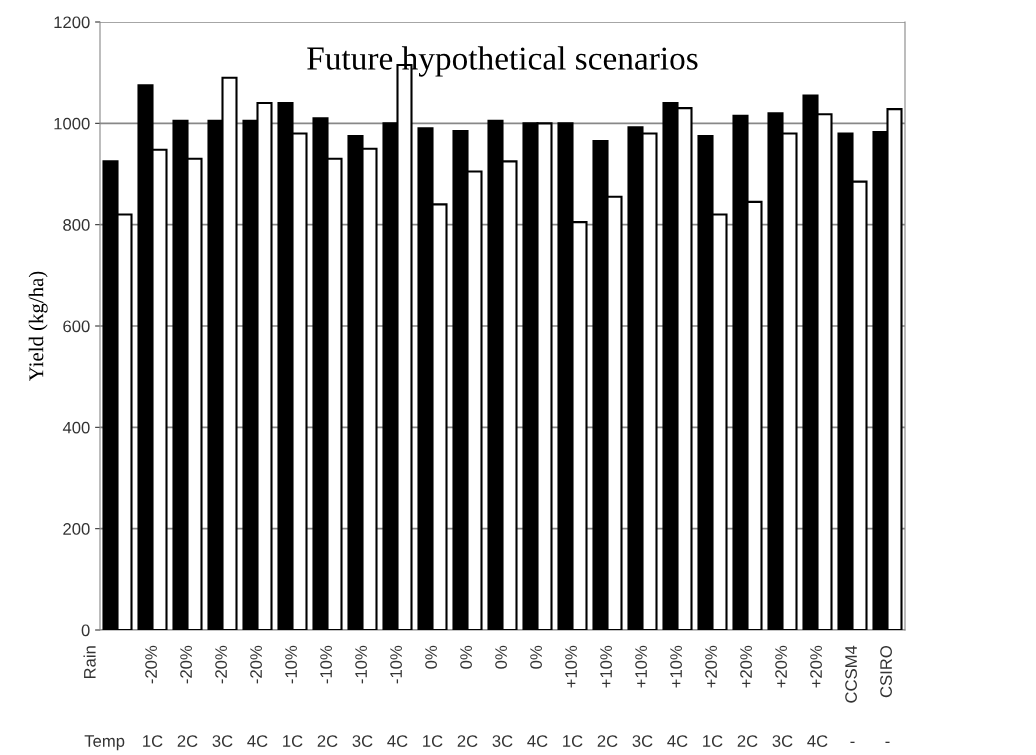 The image size is (1036, 755). What do you see at coordinates (502, 696) in the screenshot?
I see `category-label: 0% 3C` at bounding box center [502, 696].